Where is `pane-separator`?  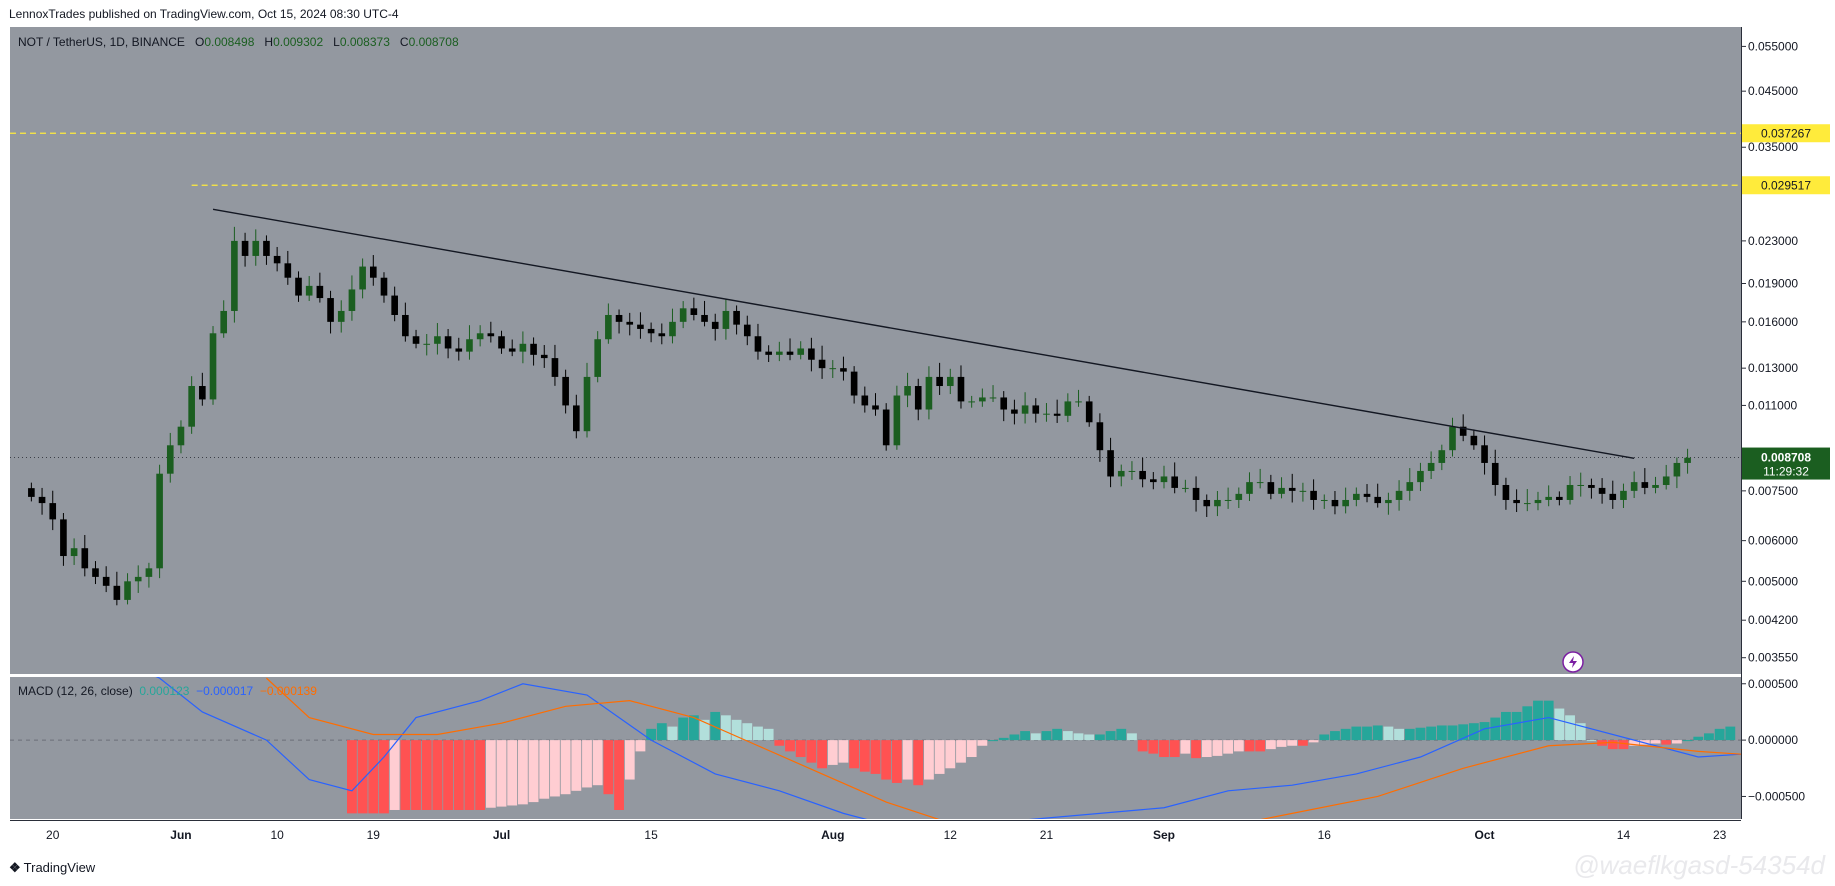 pane-separator is located at coordinates (875, 676).